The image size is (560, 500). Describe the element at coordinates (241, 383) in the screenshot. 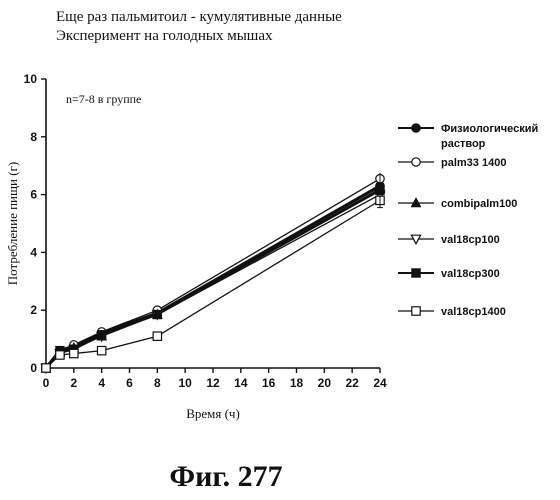

I see `x-tick-label: 14` at that location.